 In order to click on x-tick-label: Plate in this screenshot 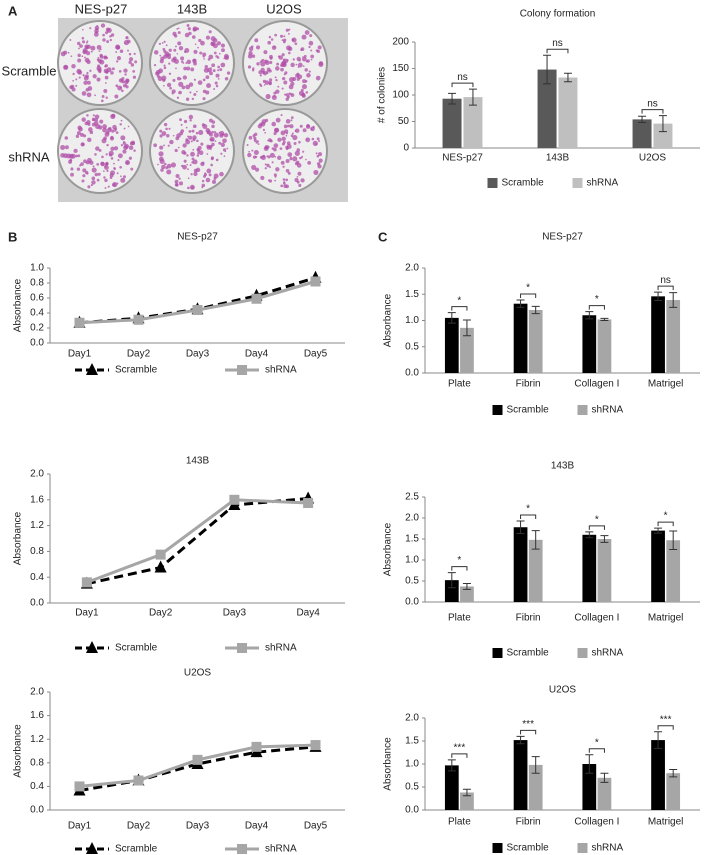, I will do `click(459, 618)`.